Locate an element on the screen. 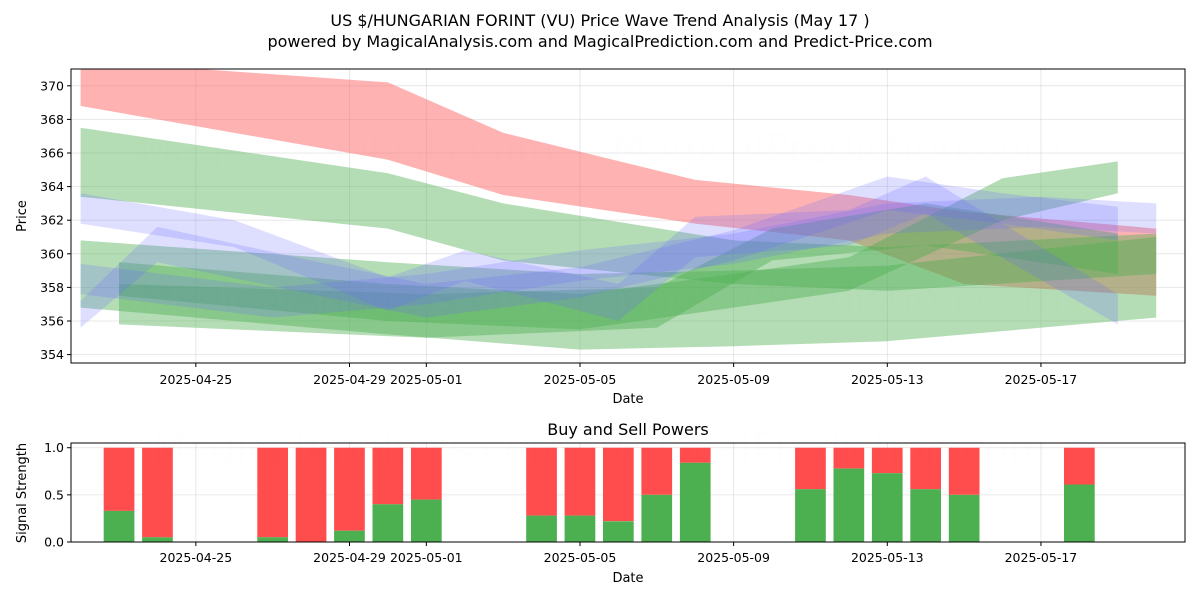 The image size is (1200, 604). signal-x-tick-label: 2025-05-05 is located at coordinates (580, 557).